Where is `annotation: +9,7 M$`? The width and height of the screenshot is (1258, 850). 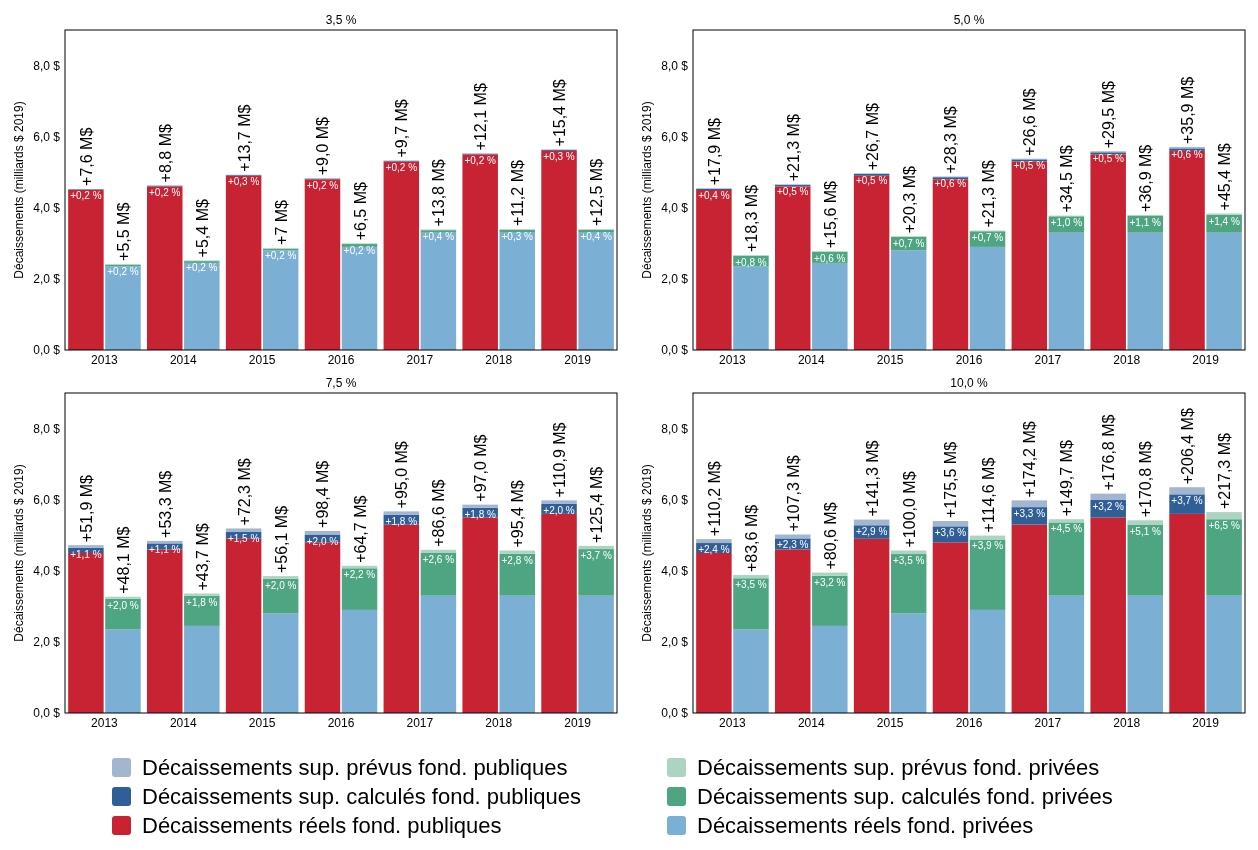 annotation: +9,7 M$ is located at coordinates (402, 128).